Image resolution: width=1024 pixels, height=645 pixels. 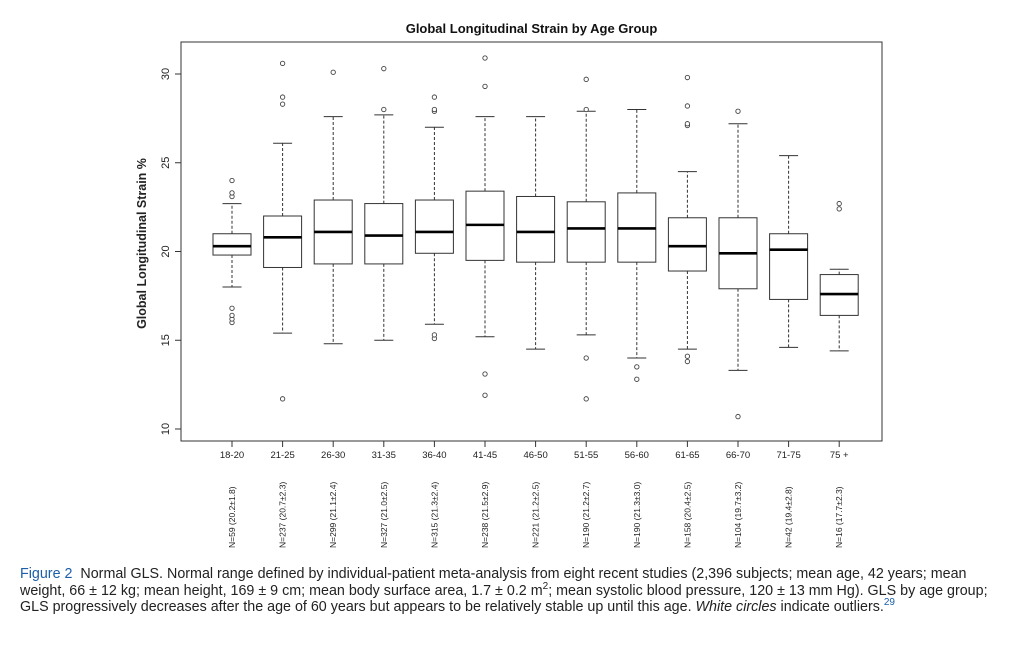 What do you see at coordinates (384, 514) in the screenshot?
I see `n-label: N=327 (21.0±2.5)` at bounding box center [384, 514].